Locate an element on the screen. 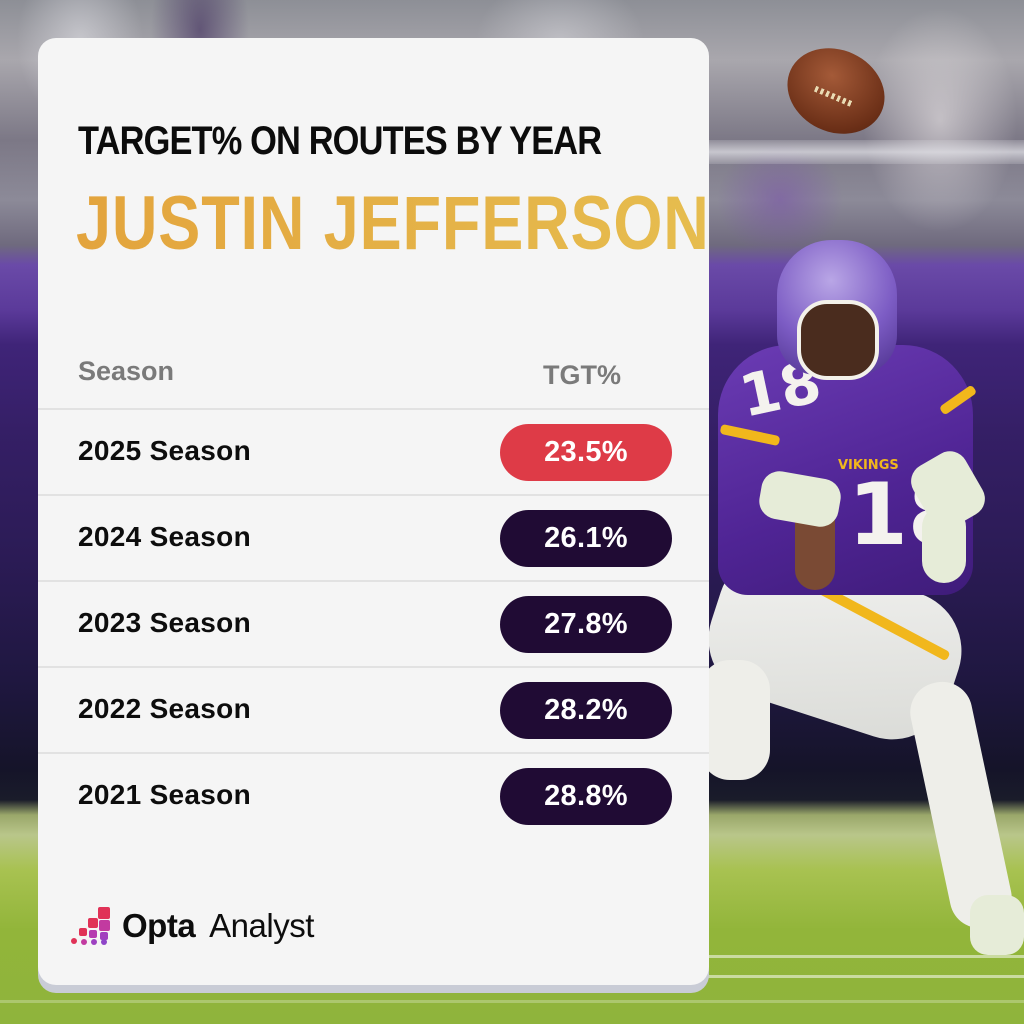 This screenshot has height=1024, width=1024. column-header-tgt: TGT% is located at coordinates (582, 375).